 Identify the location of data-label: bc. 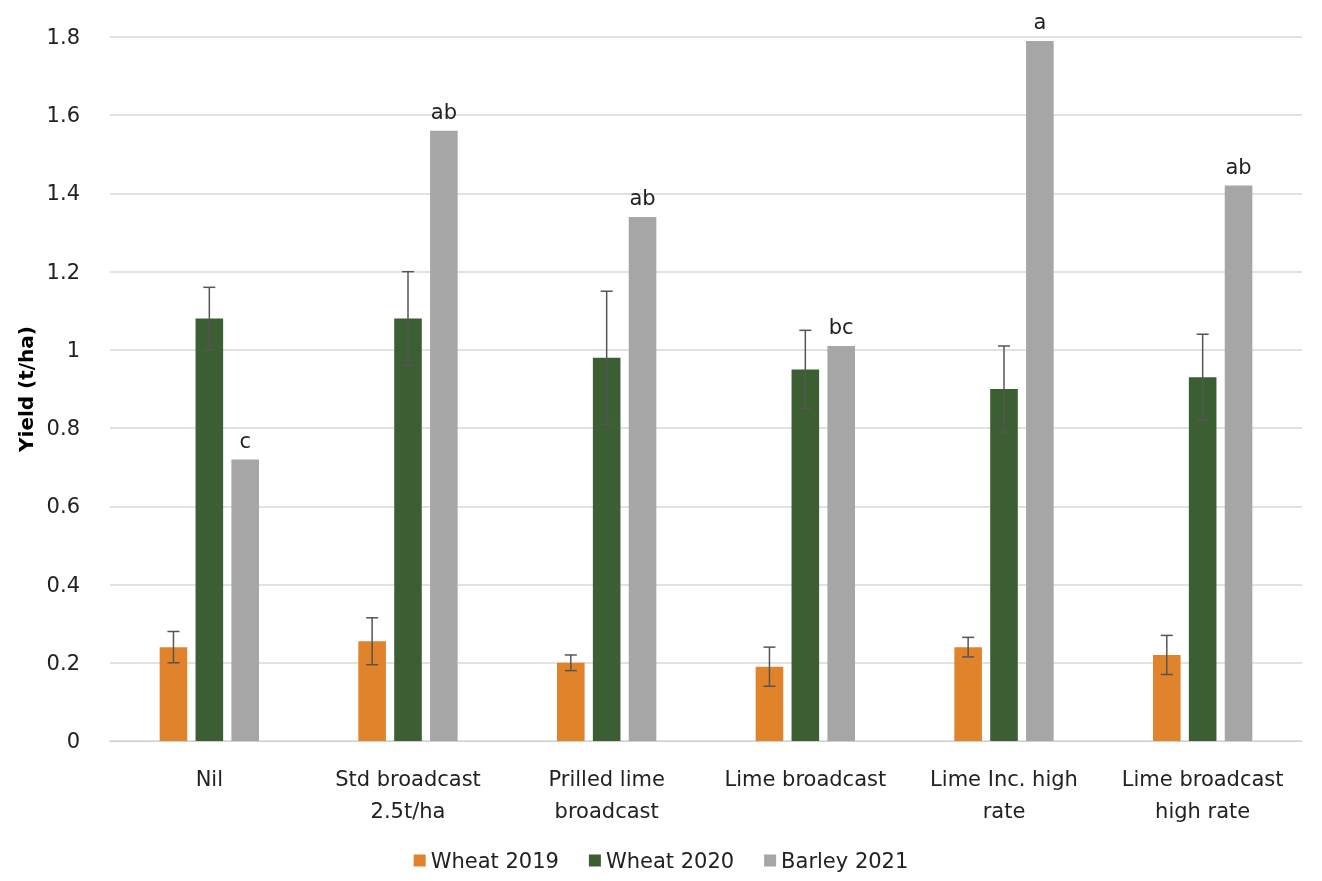
(841, 327).